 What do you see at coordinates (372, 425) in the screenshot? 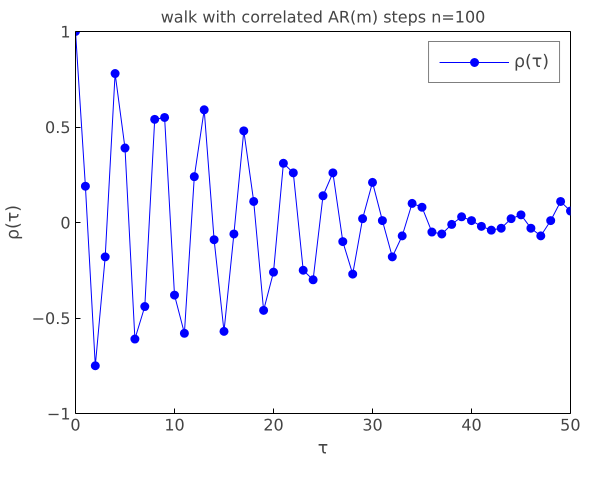
I see `x-tick-label: 30` at bounding box center [372, 425].